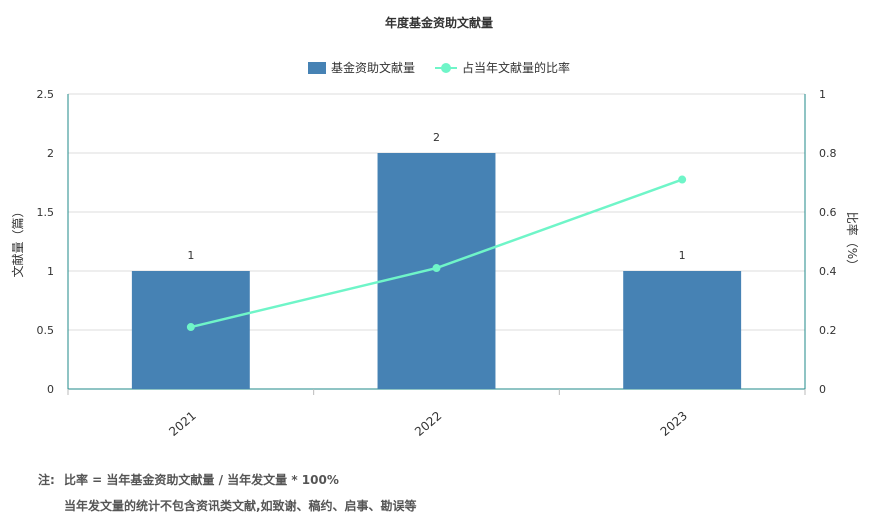 The height and width of the screenshot is (519, 878). Describe the element at coordinates (822, 94) in the screenshot. I see `y-right-tick-label: 1` at that location.